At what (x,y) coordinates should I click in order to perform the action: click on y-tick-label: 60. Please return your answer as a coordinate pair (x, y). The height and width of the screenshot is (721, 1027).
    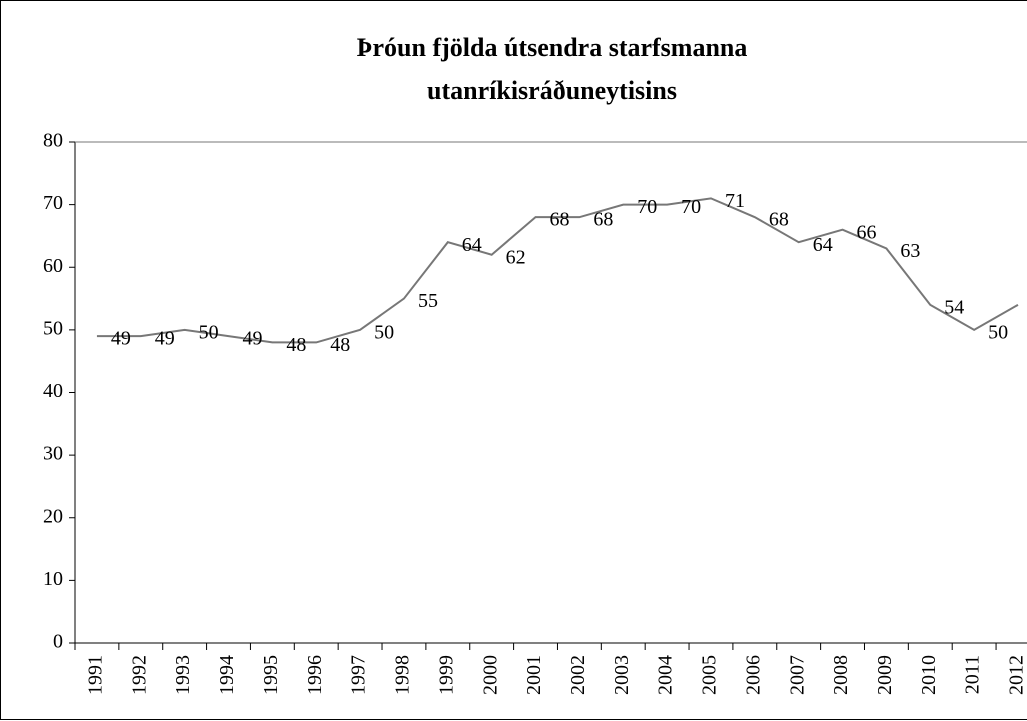
    Looking at the image, I should click on (53, 266).